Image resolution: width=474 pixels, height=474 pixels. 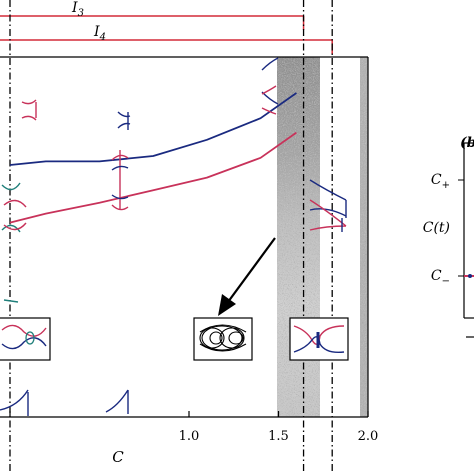 I want to click on arrow, so click(x=247, y=276).